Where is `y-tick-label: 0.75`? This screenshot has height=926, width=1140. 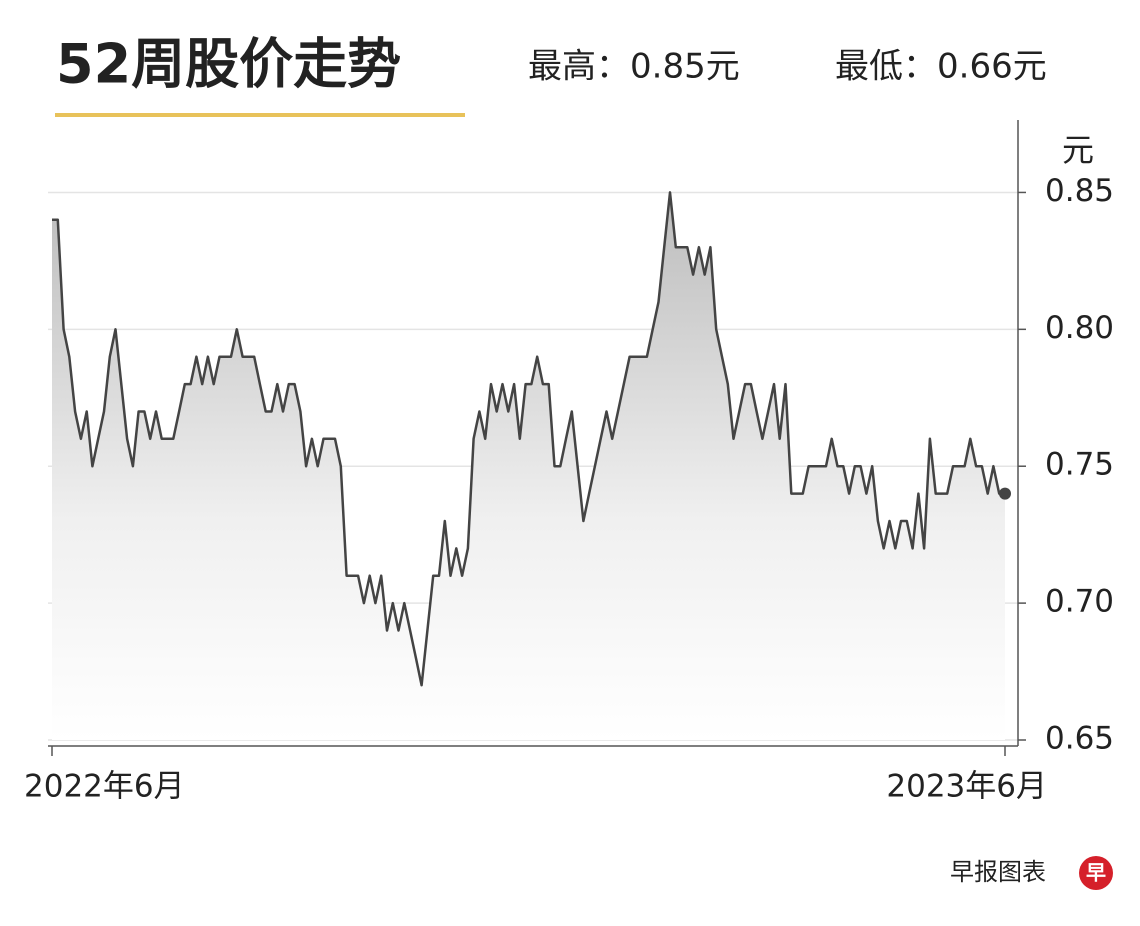 y-tick-label: 0.75 is located at coordinates (1079, 465).